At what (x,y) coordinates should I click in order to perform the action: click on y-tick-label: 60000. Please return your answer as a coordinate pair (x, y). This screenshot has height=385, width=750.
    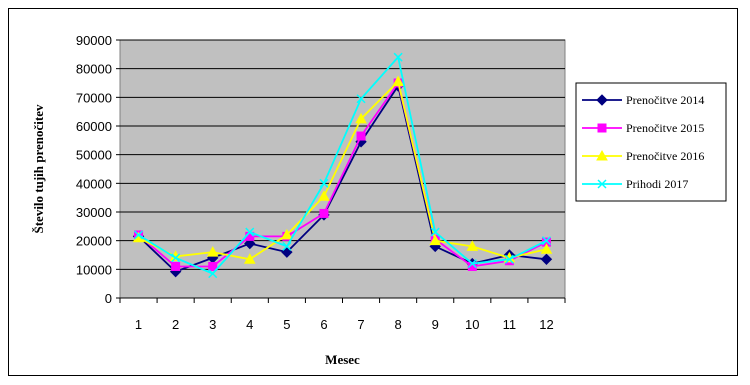
    Looking at the image, I should click on (94, 126).